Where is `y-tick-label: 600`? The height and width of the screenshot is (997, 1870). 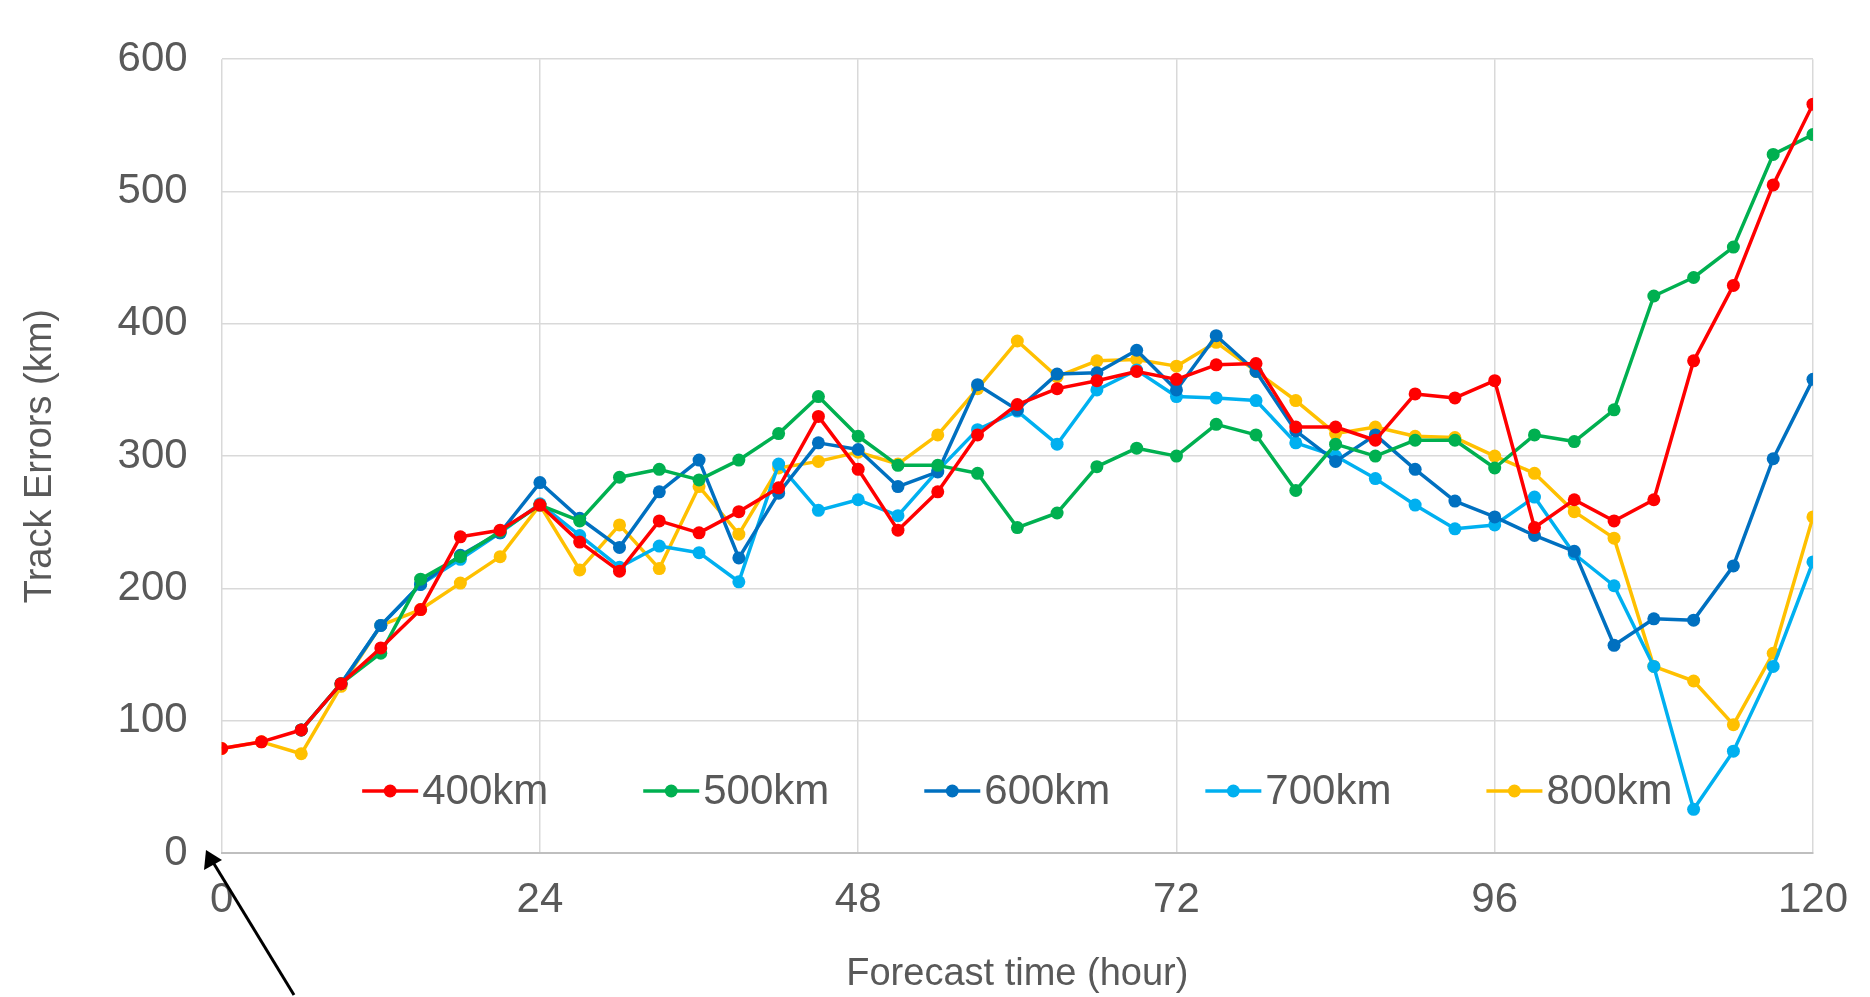 y-tick-label: 600 is located at coordinates (152, 56).